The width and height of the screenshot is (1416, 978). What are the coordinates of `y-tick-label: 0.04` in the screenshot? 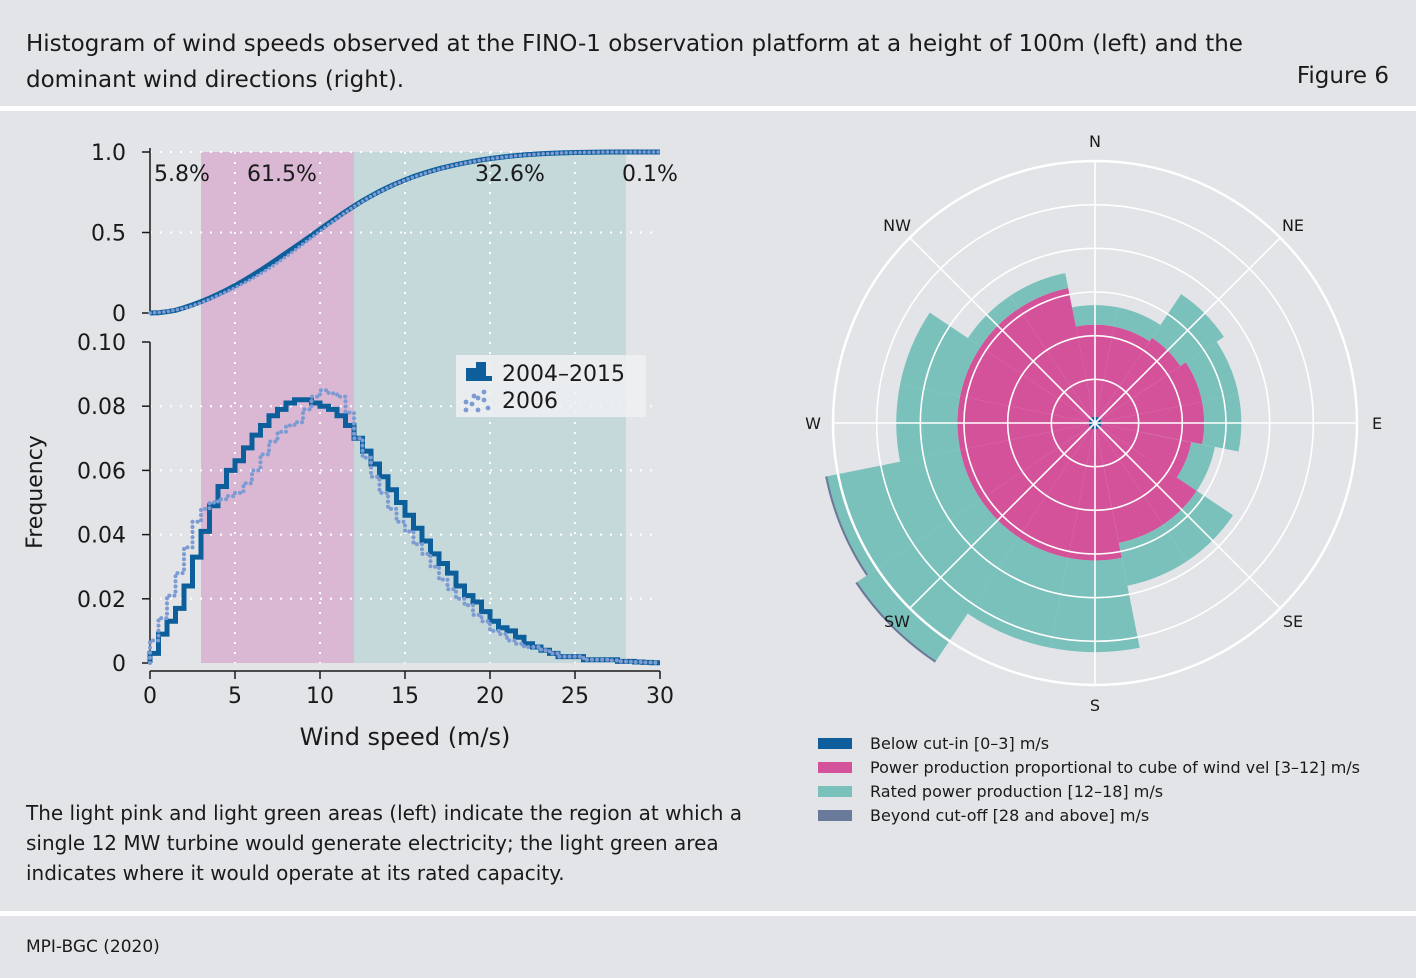 It's located at (101, 536).